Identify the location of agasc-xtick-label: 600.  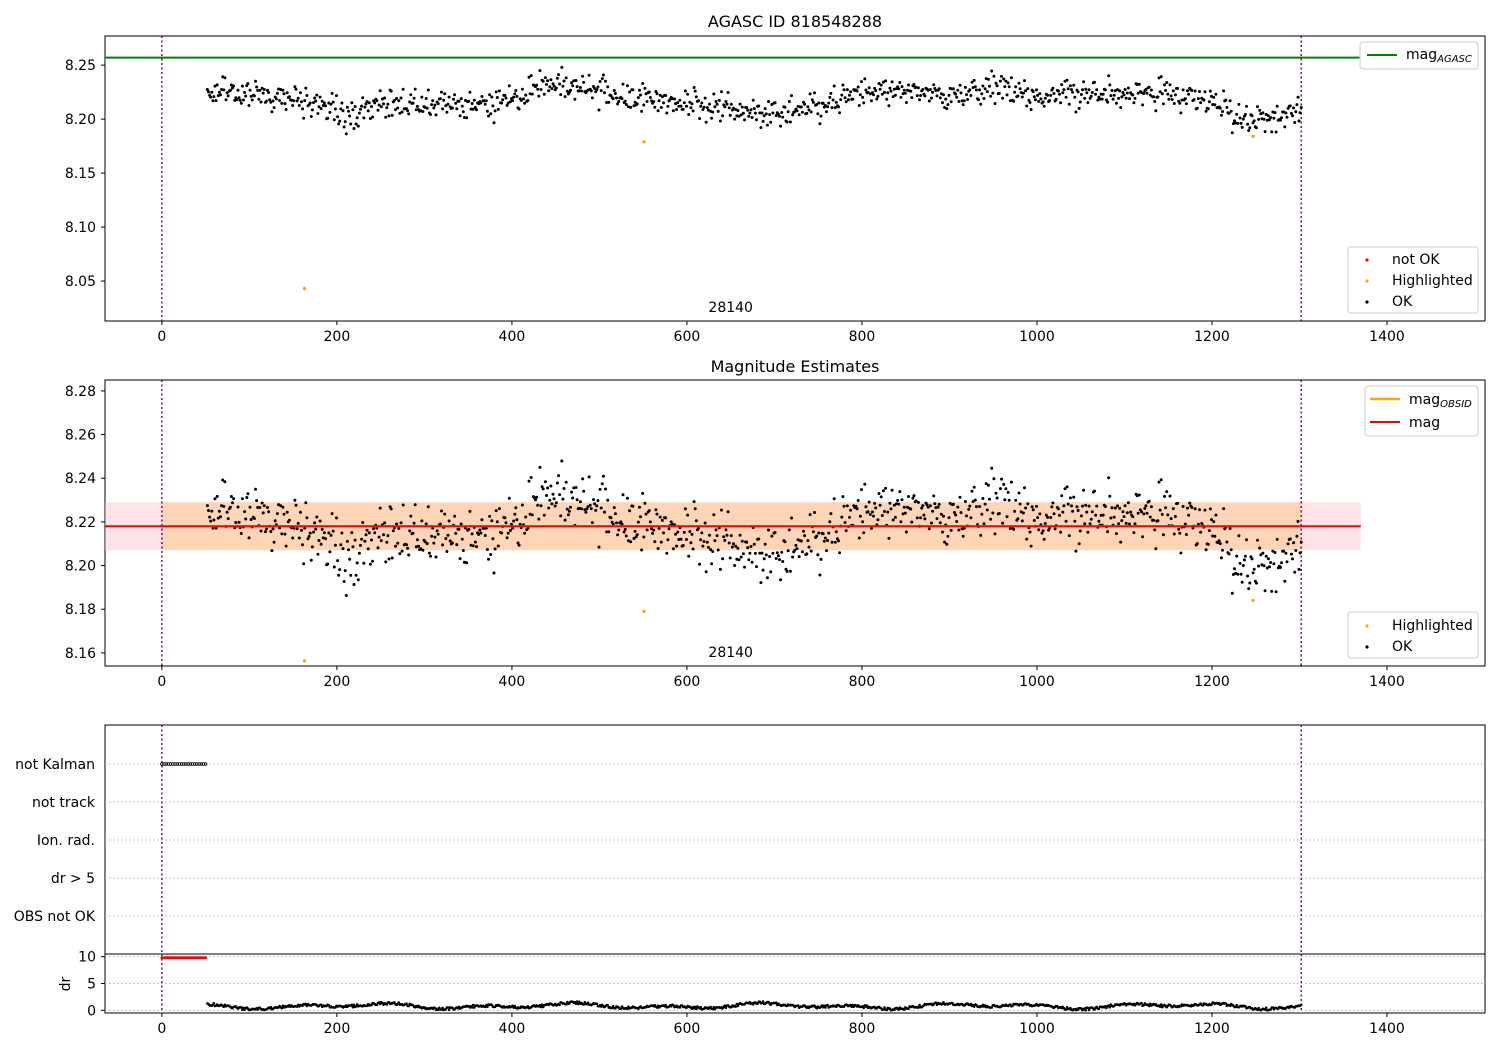
(687, 337).